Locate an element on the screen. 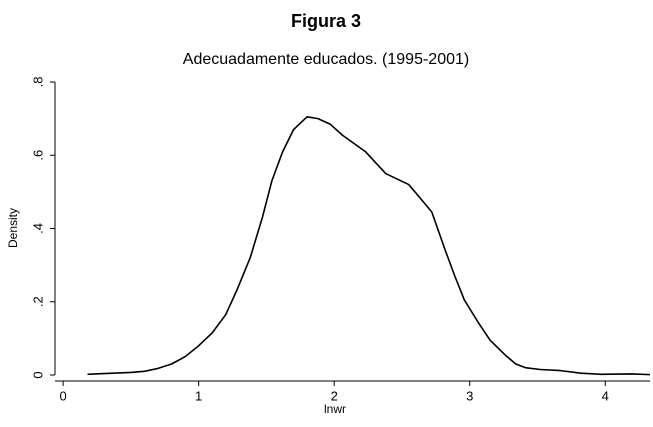 The width and height of the screenshot is (653, 427). y-axis-label: Density is located at coordinates (13, 228).